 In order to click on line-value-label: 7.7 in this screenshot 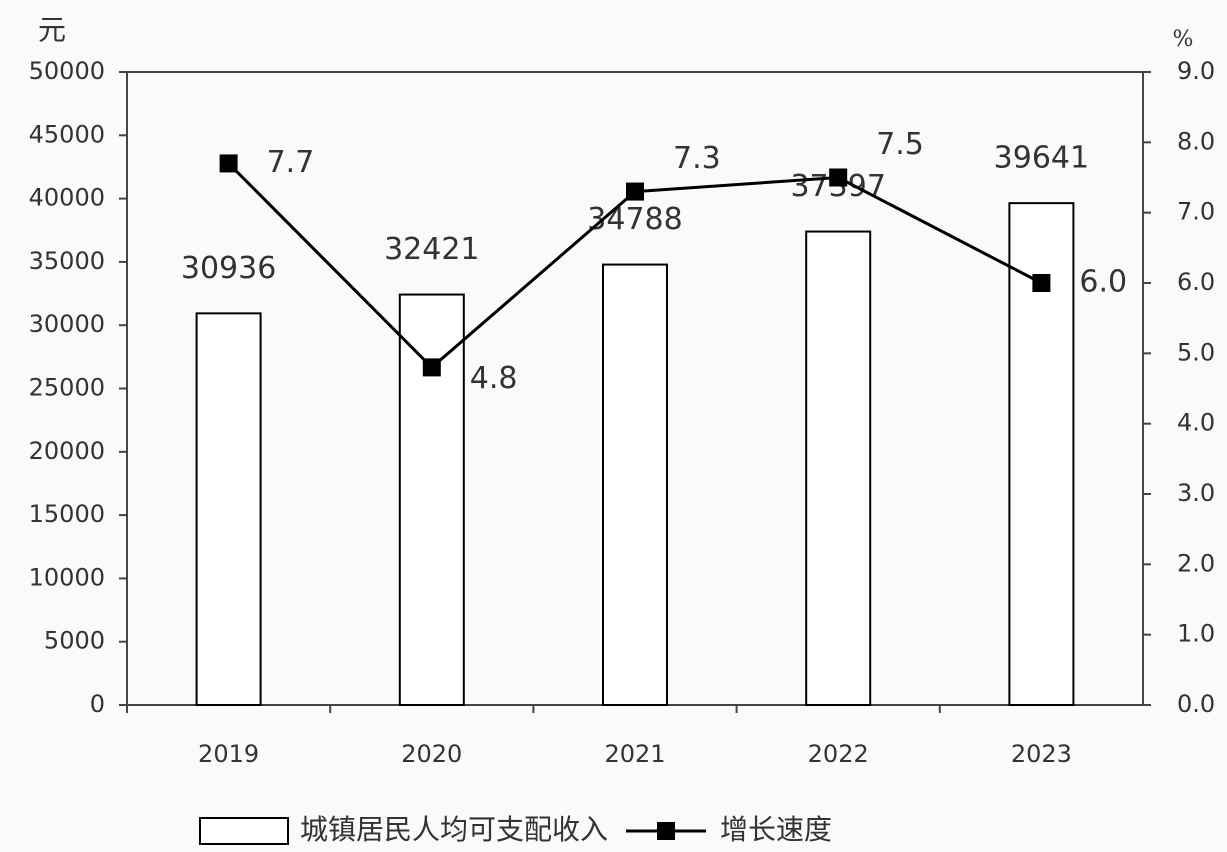, I will do `click(291, 162)`.